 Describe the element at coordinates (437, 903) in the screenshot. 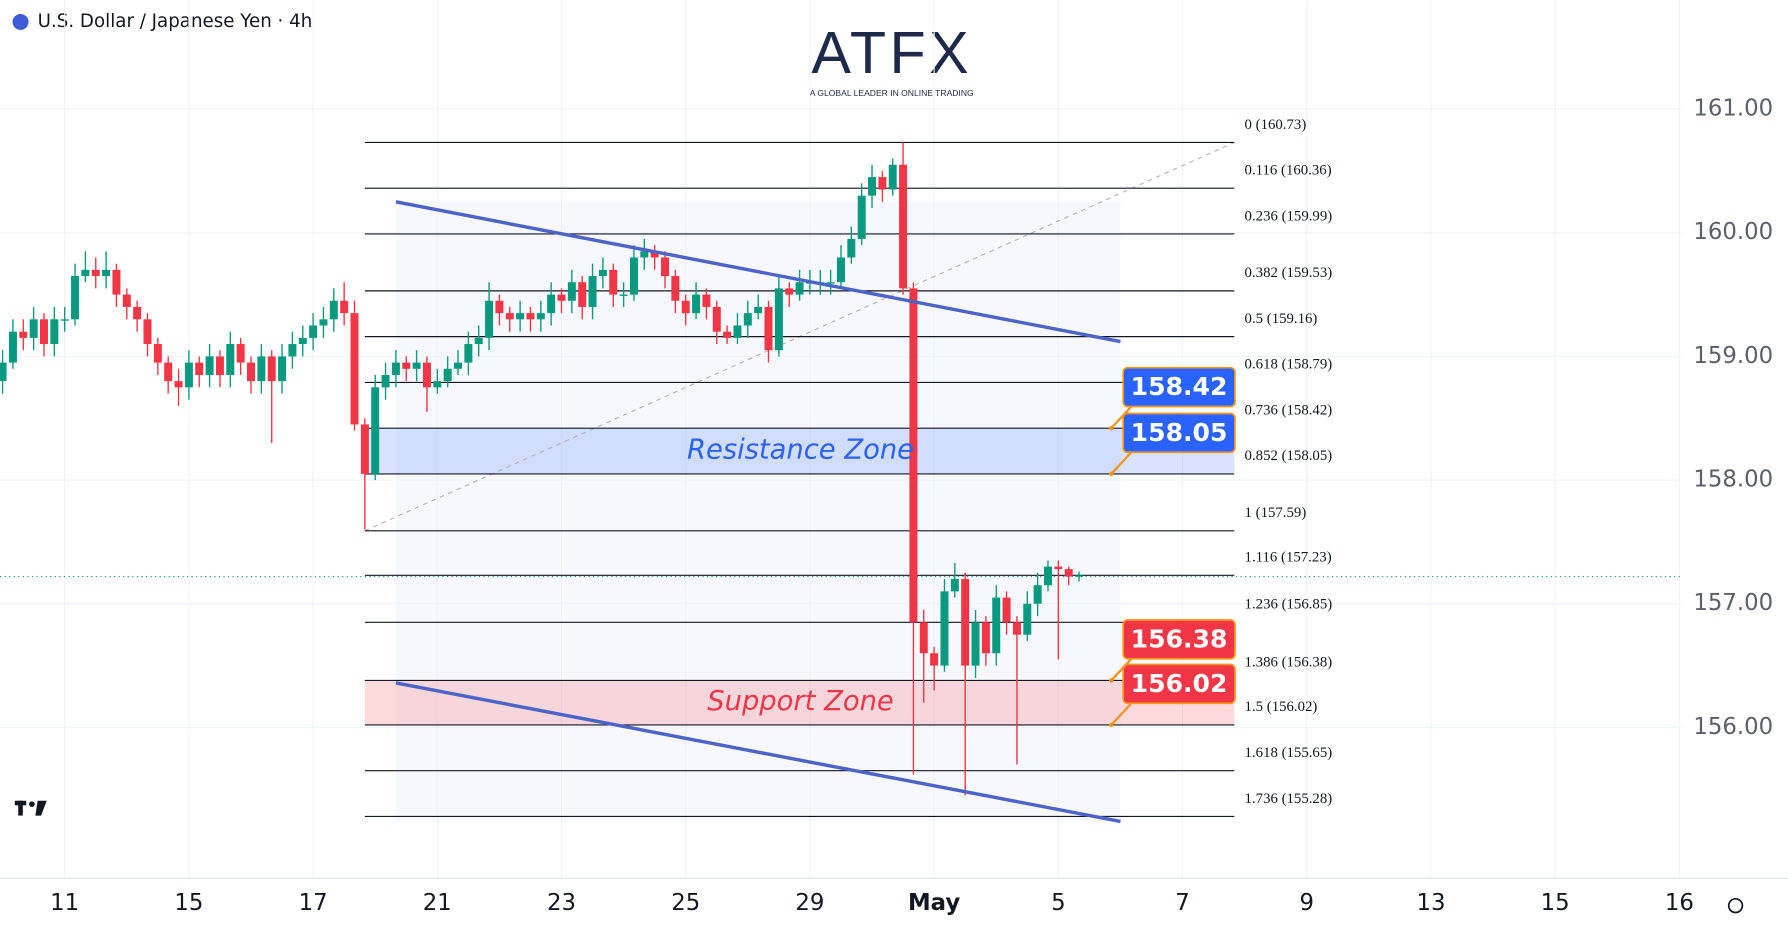

I see `x-tick-label: 21` at that location.